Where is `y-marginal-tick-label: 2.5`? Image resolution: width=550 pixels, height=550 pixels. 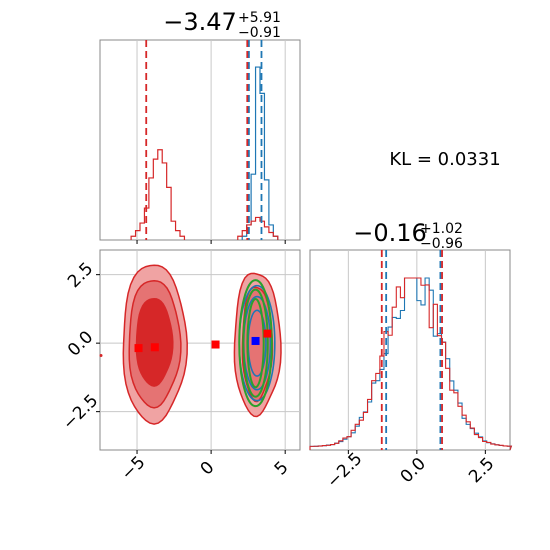 y-marginal-tick-label: 2.5 is located at coordinates (481, 470).